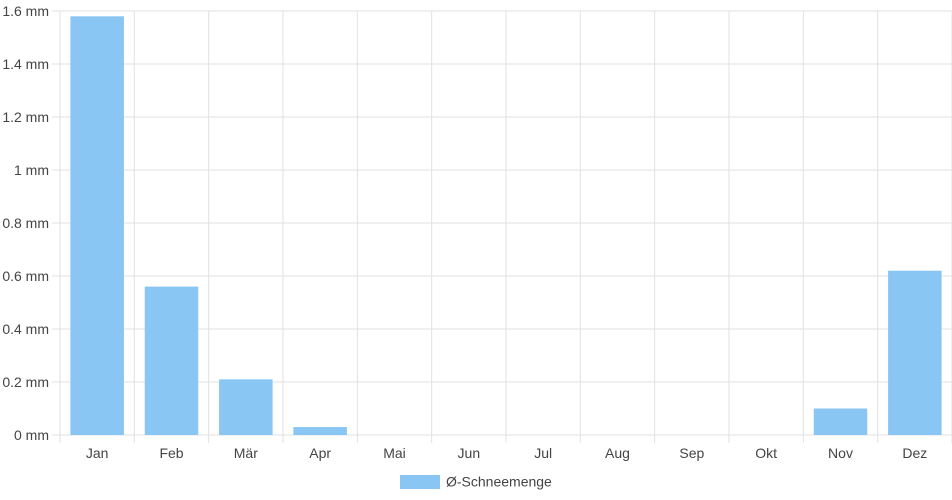 This screenshot has height=500, width=952. What do you see at coordinates (25, 382) in the screenshot?
I see `y-tick-label: 0.2 mm` at bounding box center [25, 382].